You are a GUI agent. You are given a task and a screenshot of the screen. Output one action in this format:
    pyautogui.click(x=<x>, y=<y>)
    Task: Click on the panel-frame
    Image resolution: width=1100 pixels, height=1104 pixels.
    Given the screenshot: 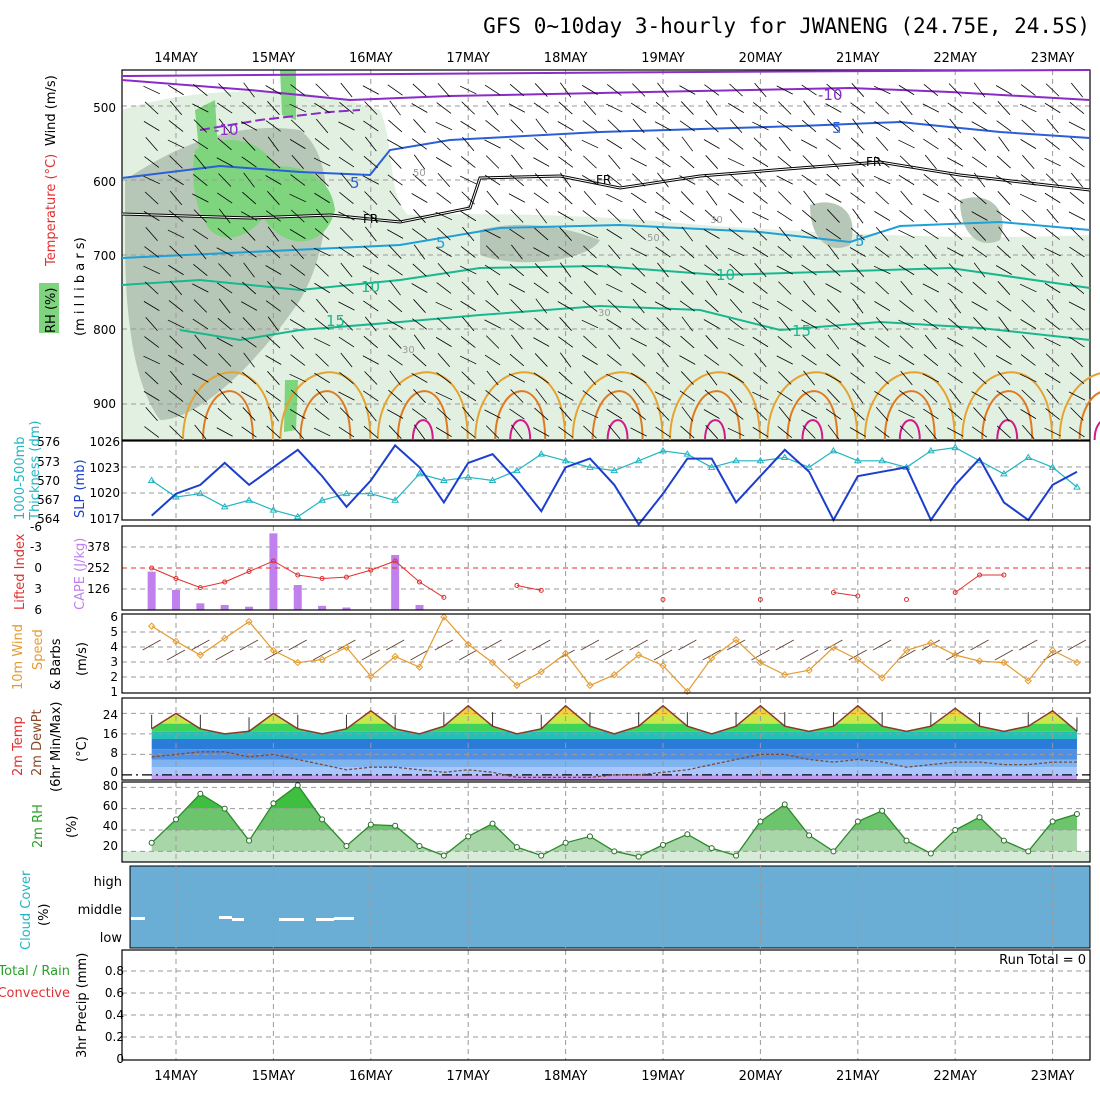 What is the action you would take?
    pyautogui.click(x=606, y=653)
    